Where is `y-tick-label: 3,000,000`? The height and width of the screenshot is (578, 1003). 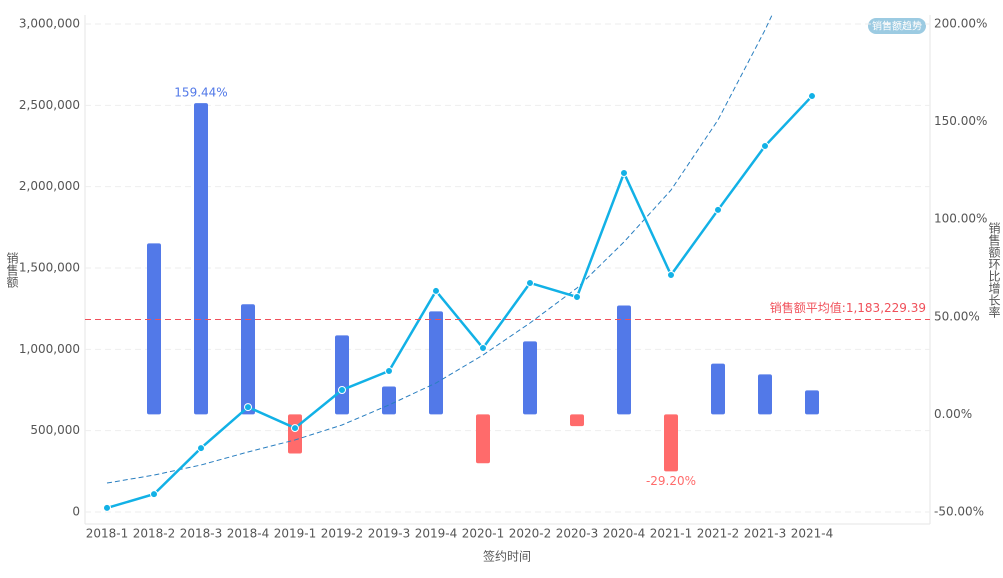
y-tick-label: 3,000,000 is located at coordinates (49, 24).